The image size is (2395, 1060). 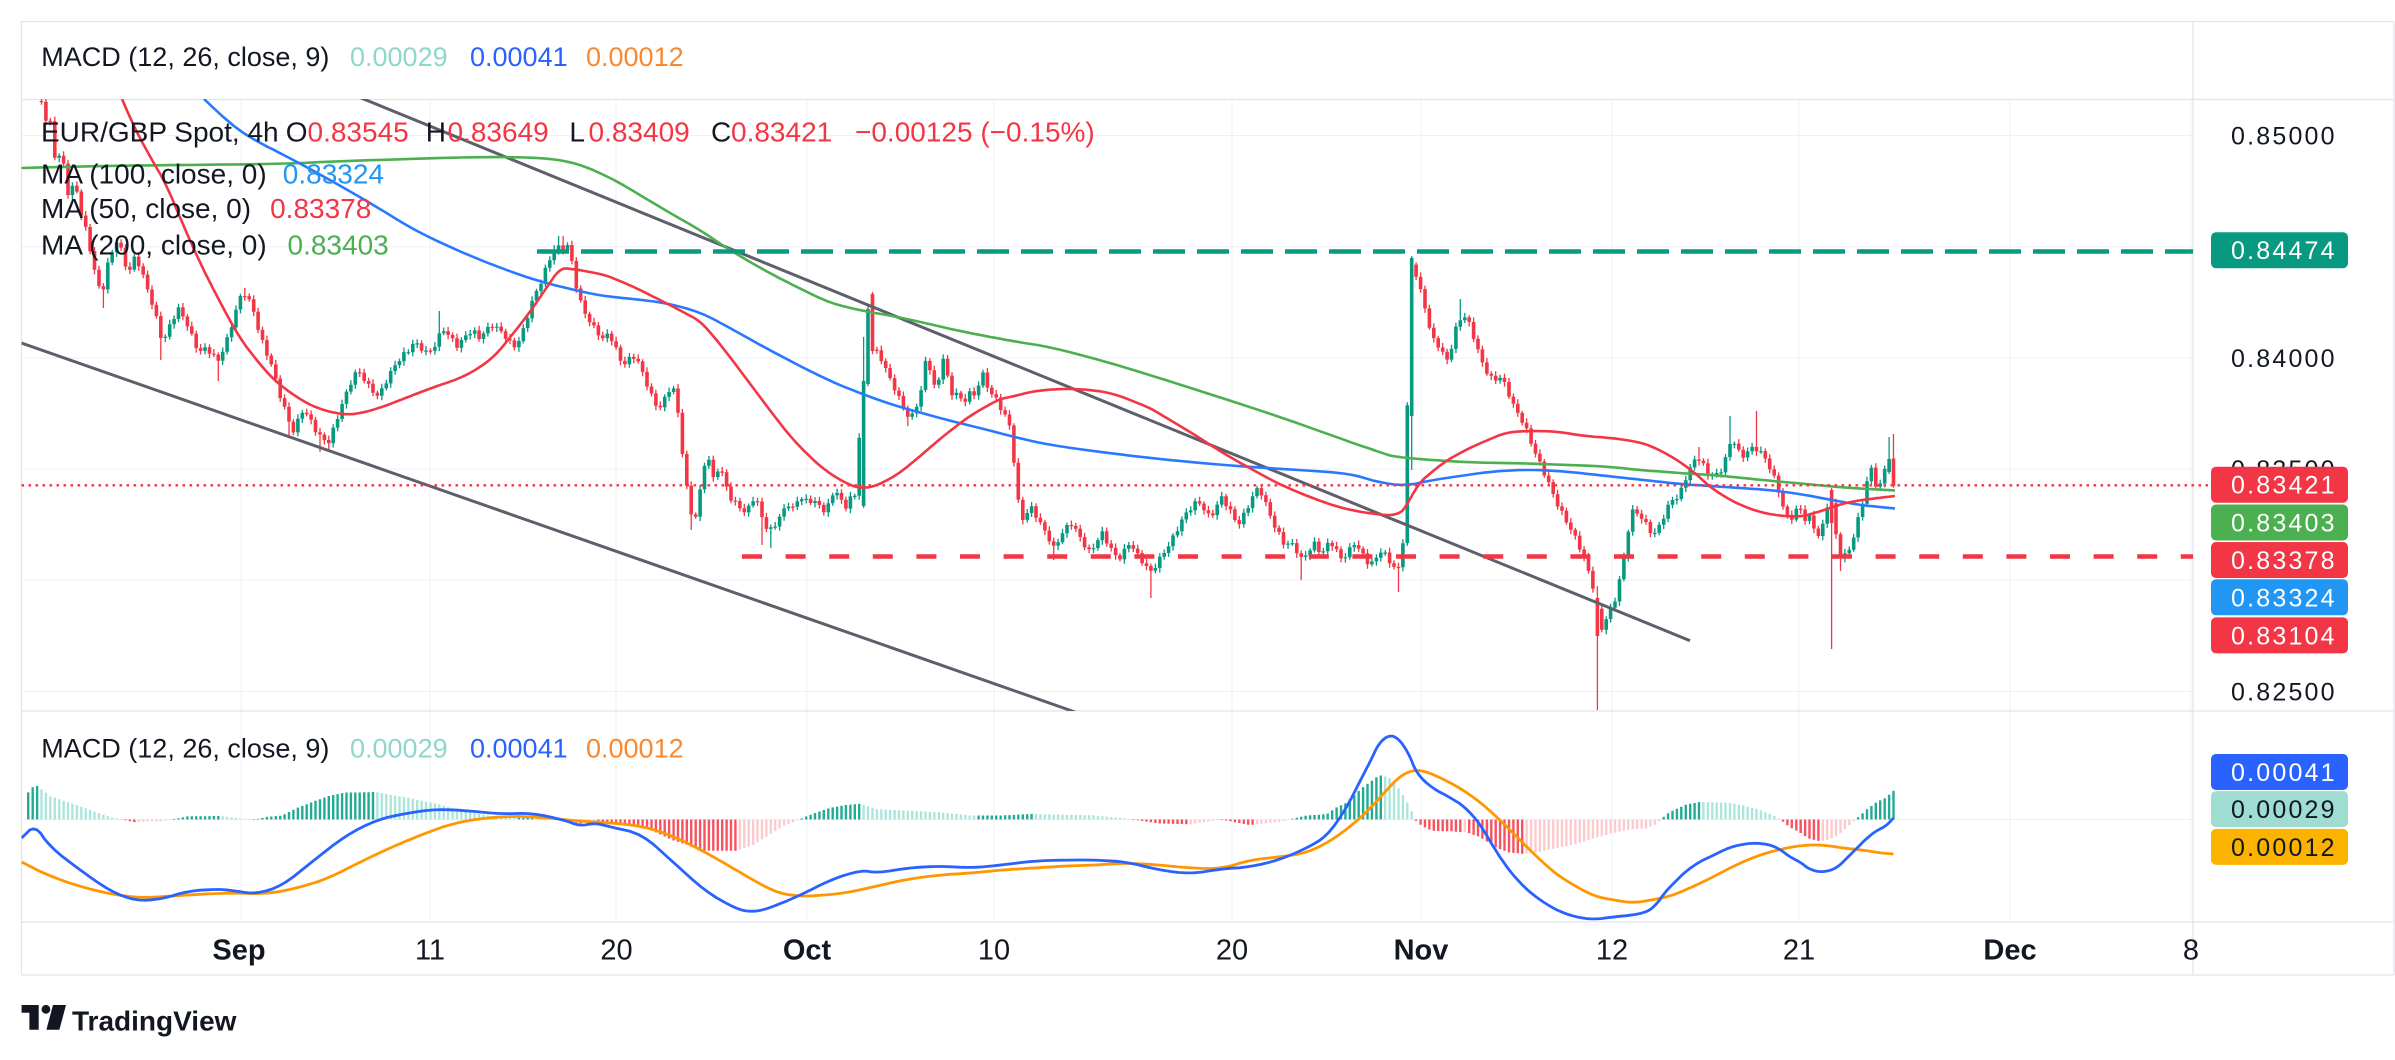 What do you see at coordinates (436, 132) in the screenshot?
I see `svg-text: H` at bounding box center [436, 132].